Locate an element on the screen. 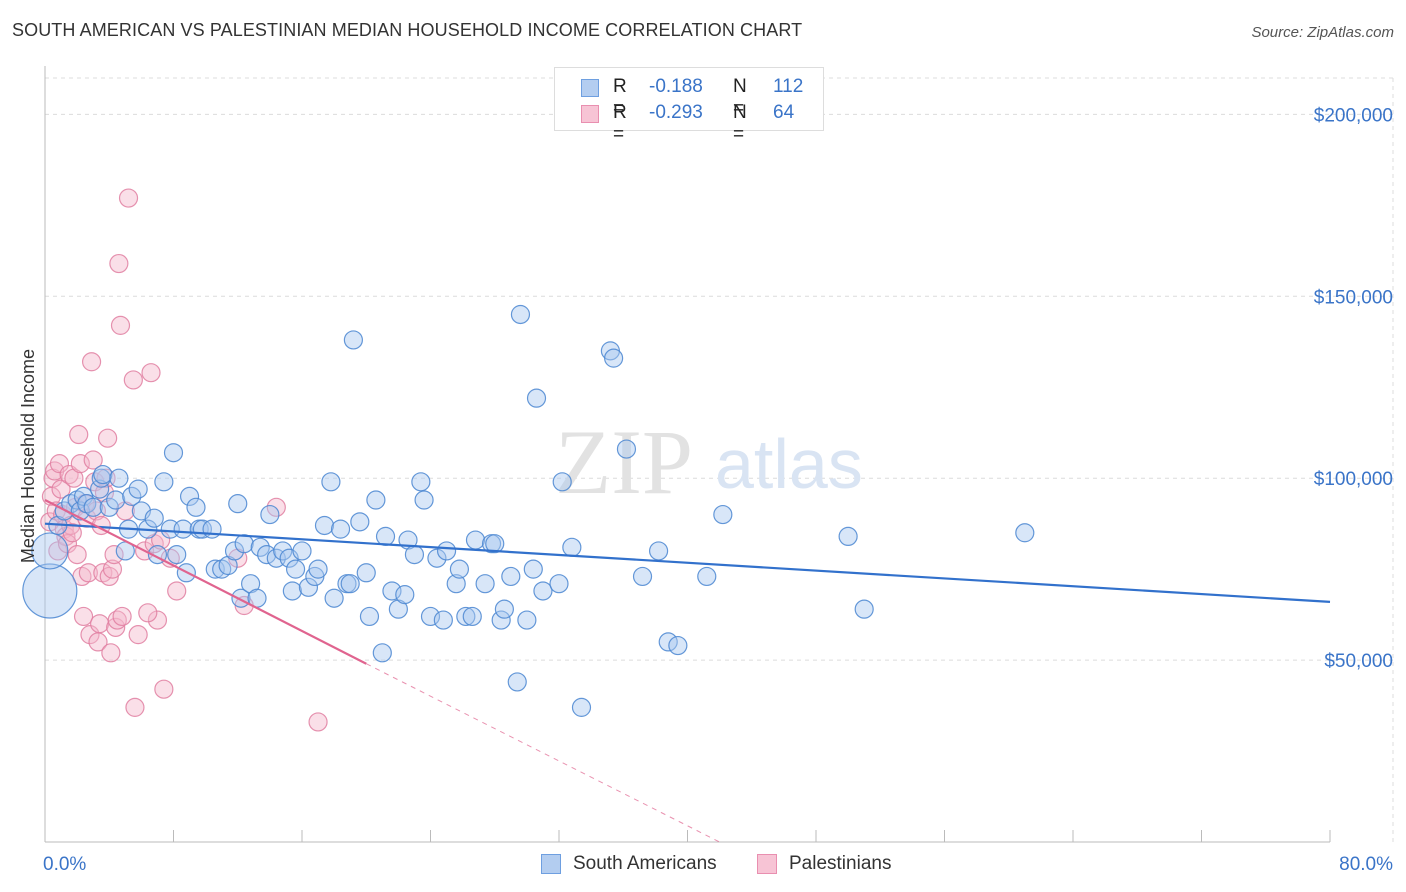 The width and height of the screenshot is (1406, 892). source-label: Source: ZipAtlas.com is located at coordinates (1322, 32).